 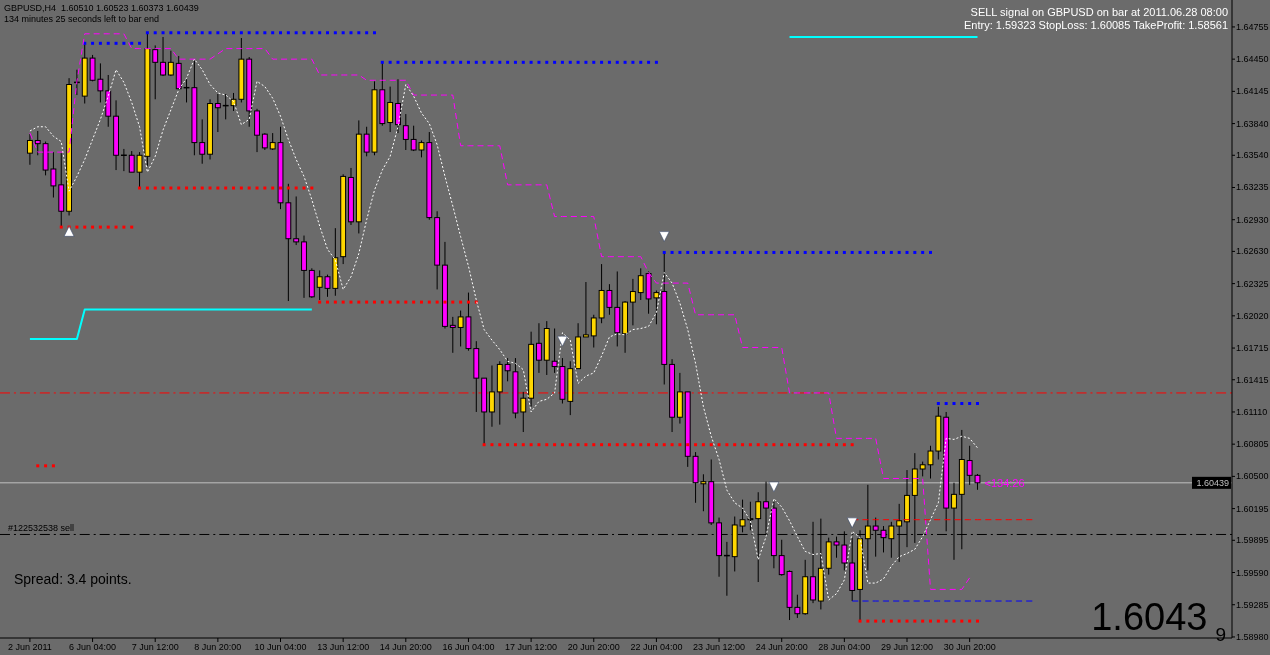 I want to click on x-tick-label: 7 Jun 12:00, so click(x=155, y=647).